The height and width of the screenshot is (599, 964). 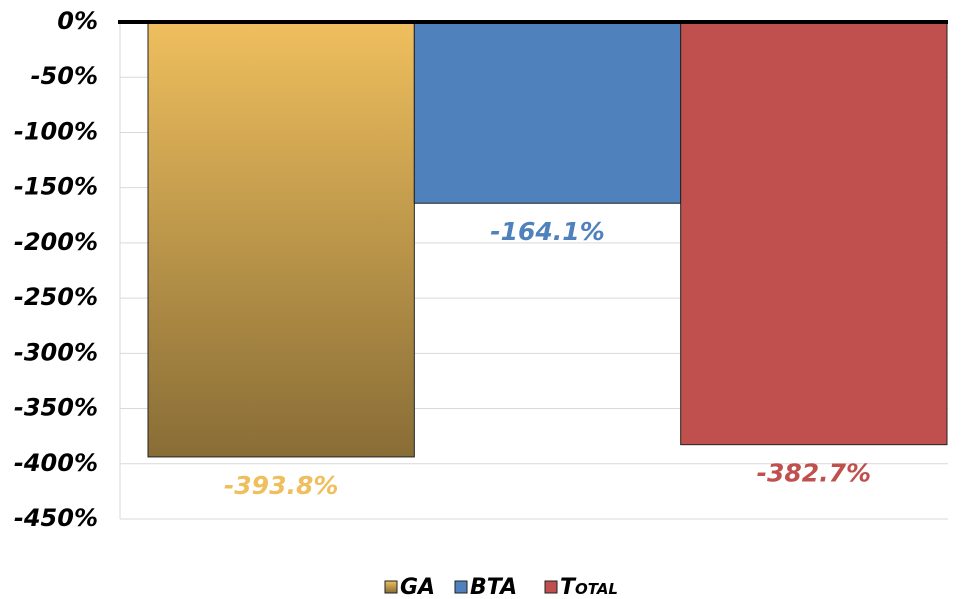 I want to click on legend-label: GA, so click(x=417, y=587).